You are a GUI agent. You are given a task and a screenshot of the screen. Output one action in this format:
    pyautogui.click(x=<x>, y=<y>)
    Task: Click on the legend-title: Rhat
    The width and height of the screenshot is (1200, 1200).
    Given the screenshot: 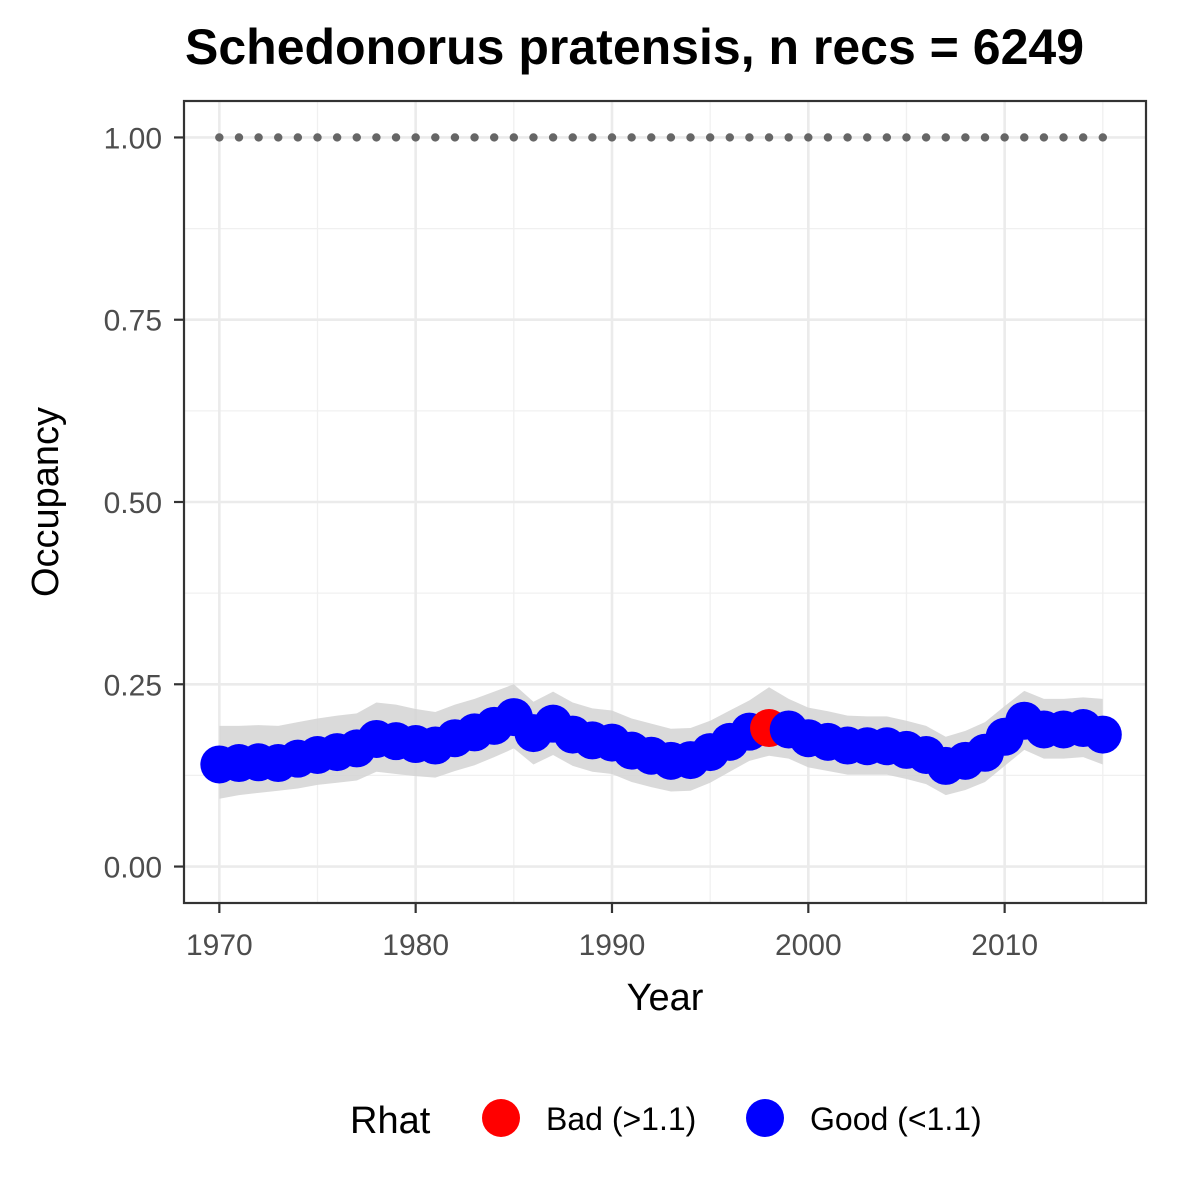 What is the action you would take?
    pyautogui.click(x=390, y=1121)
    